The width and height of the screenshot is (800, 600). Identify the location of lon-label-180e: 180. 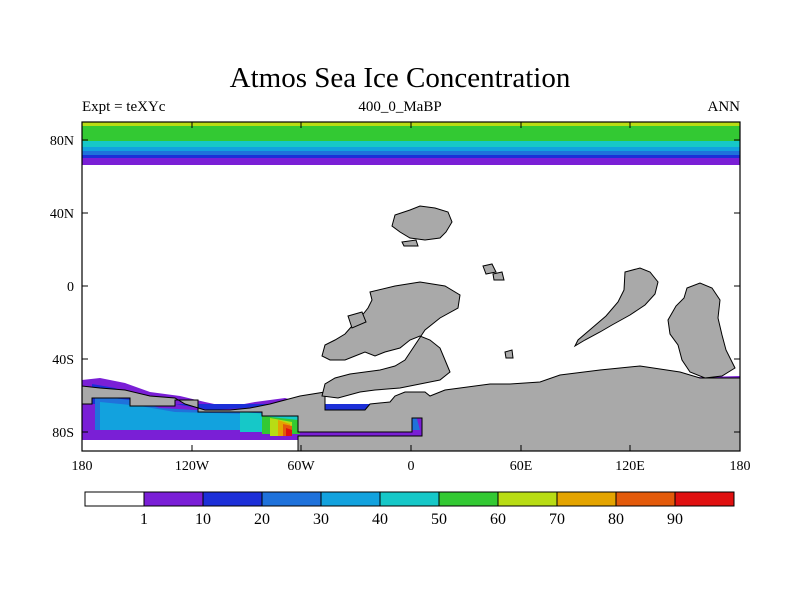
(740, 466).